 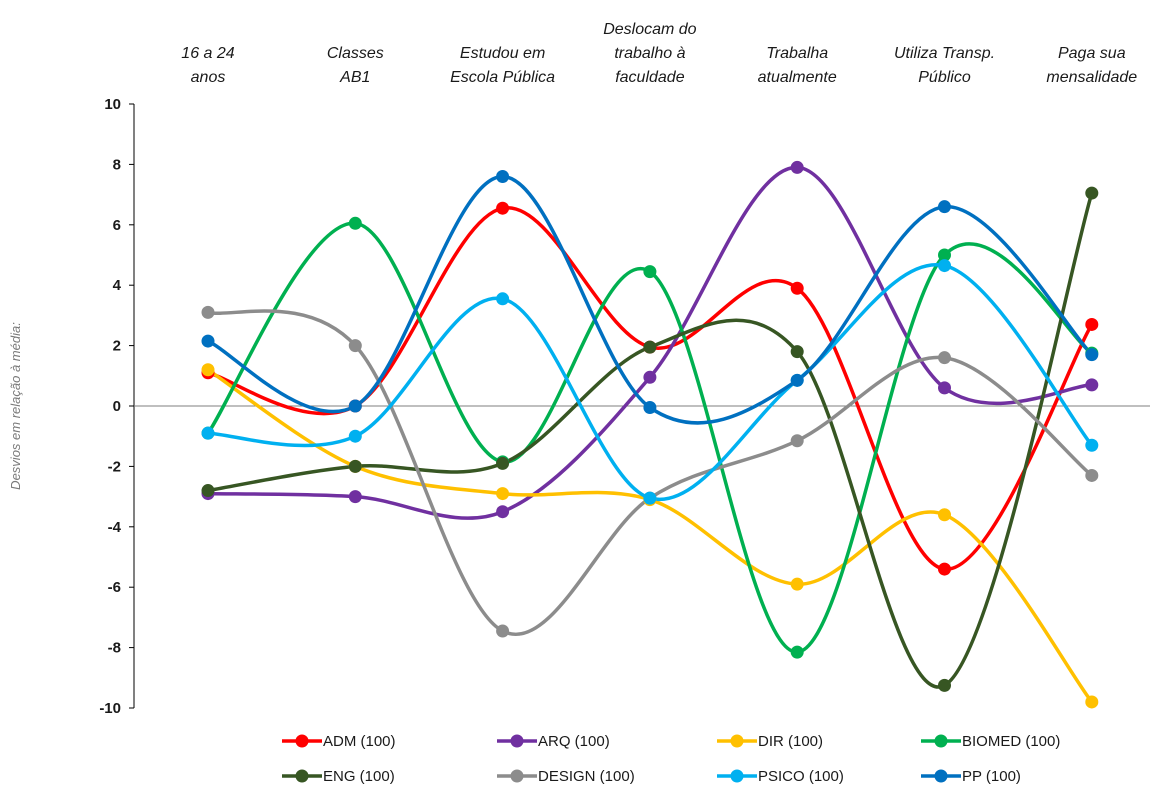 I want to click on y-tick-label: -2, so click(x=114, y=466).